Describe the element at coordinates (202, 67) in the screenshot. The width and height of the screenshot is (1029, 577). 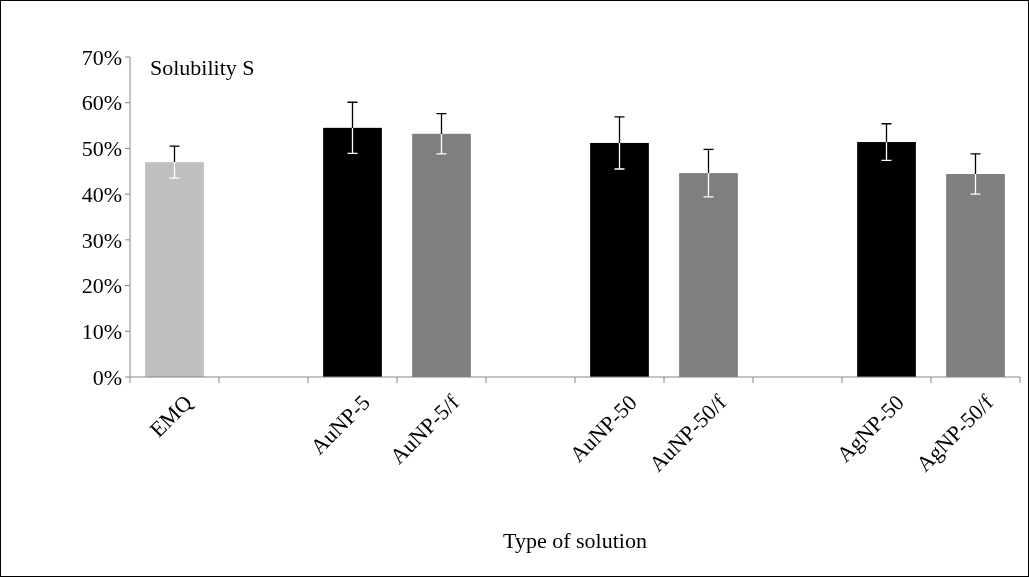
I see `chart-title: Solubility S` at that location.